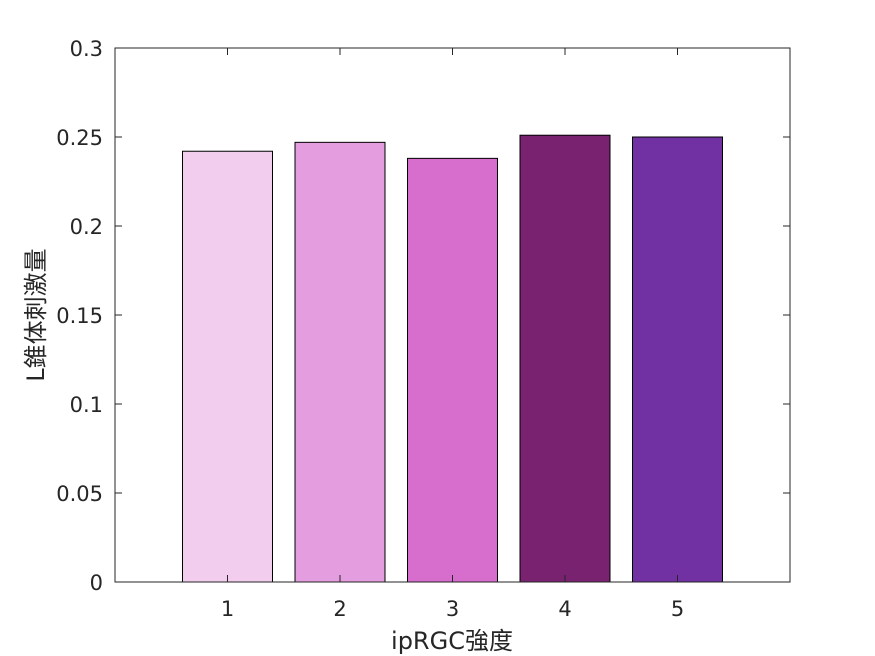  What do you see at coordinates (564, 609) in the screenshot?
I see `x-tick-label: 4` at bounding box center [564, 609].